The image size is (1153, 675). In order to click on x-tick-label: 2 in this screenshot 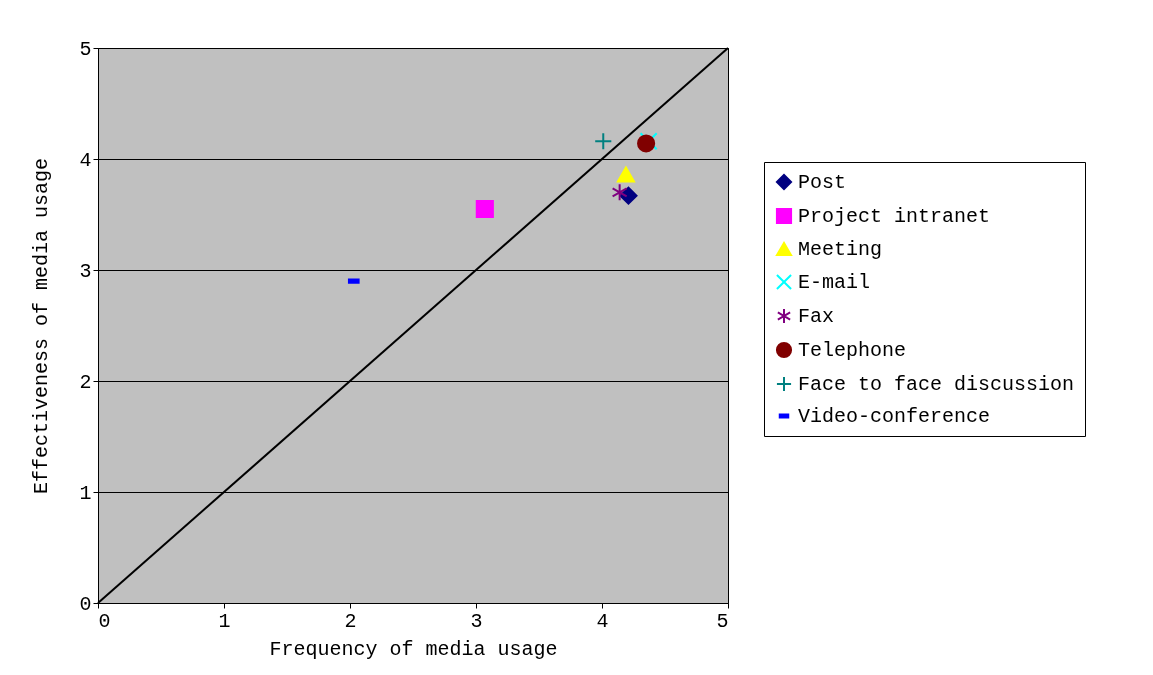, I will do `click(350, 621)`.